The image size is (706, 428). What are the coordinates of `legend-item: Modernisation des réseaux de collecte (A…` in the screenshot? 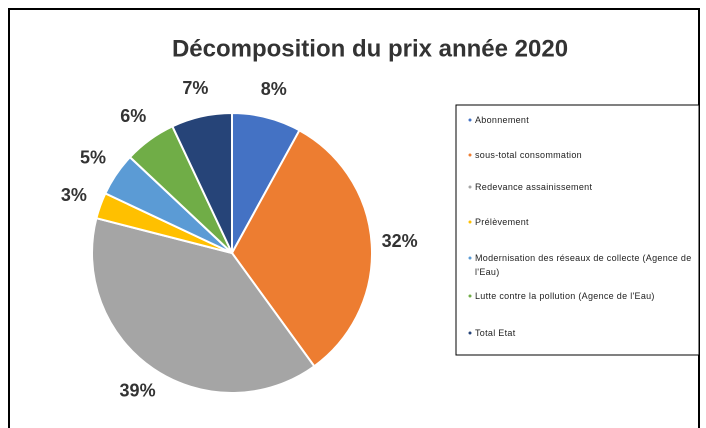 It's located at (583, 265).